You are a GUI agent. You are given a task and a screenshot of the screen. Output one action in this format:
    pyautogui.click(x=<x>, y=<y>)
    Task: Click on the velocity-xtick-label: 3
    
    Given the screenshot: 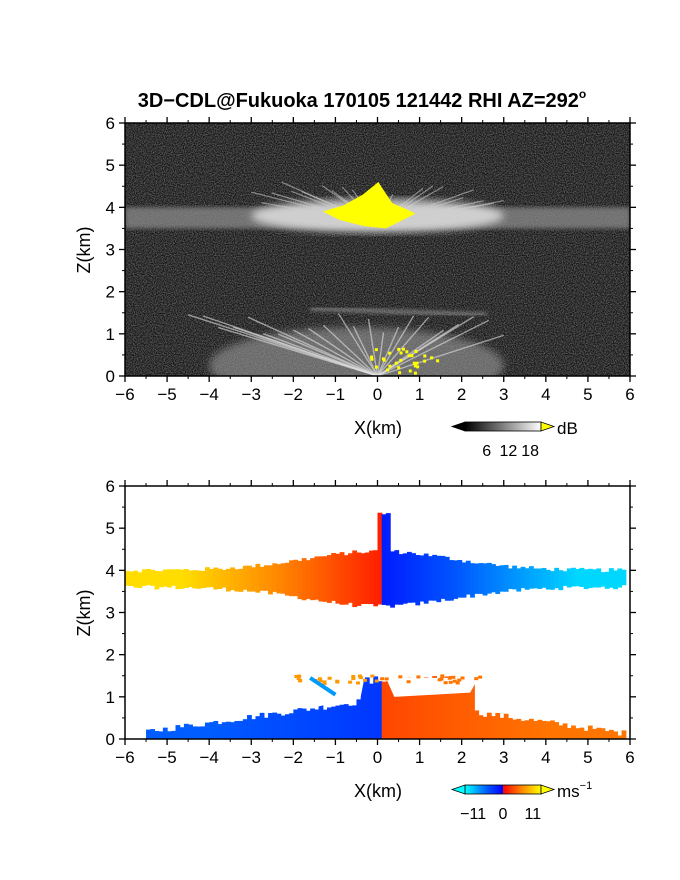 What is the action you would take?
    pyautogui.click(x=503, y=757)
    